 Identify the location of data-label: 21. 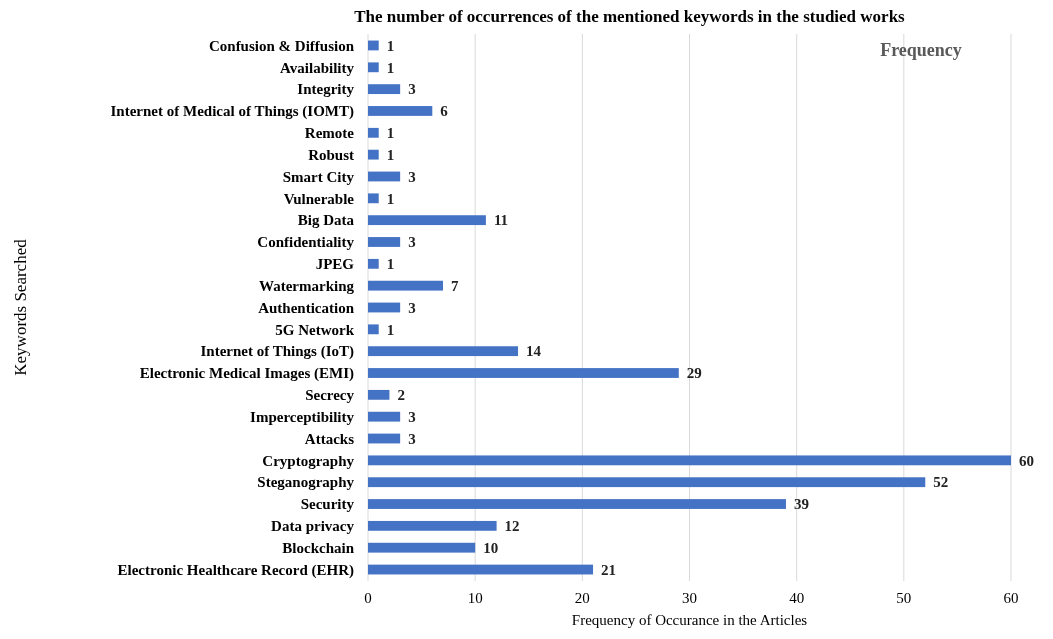
(609, 569).